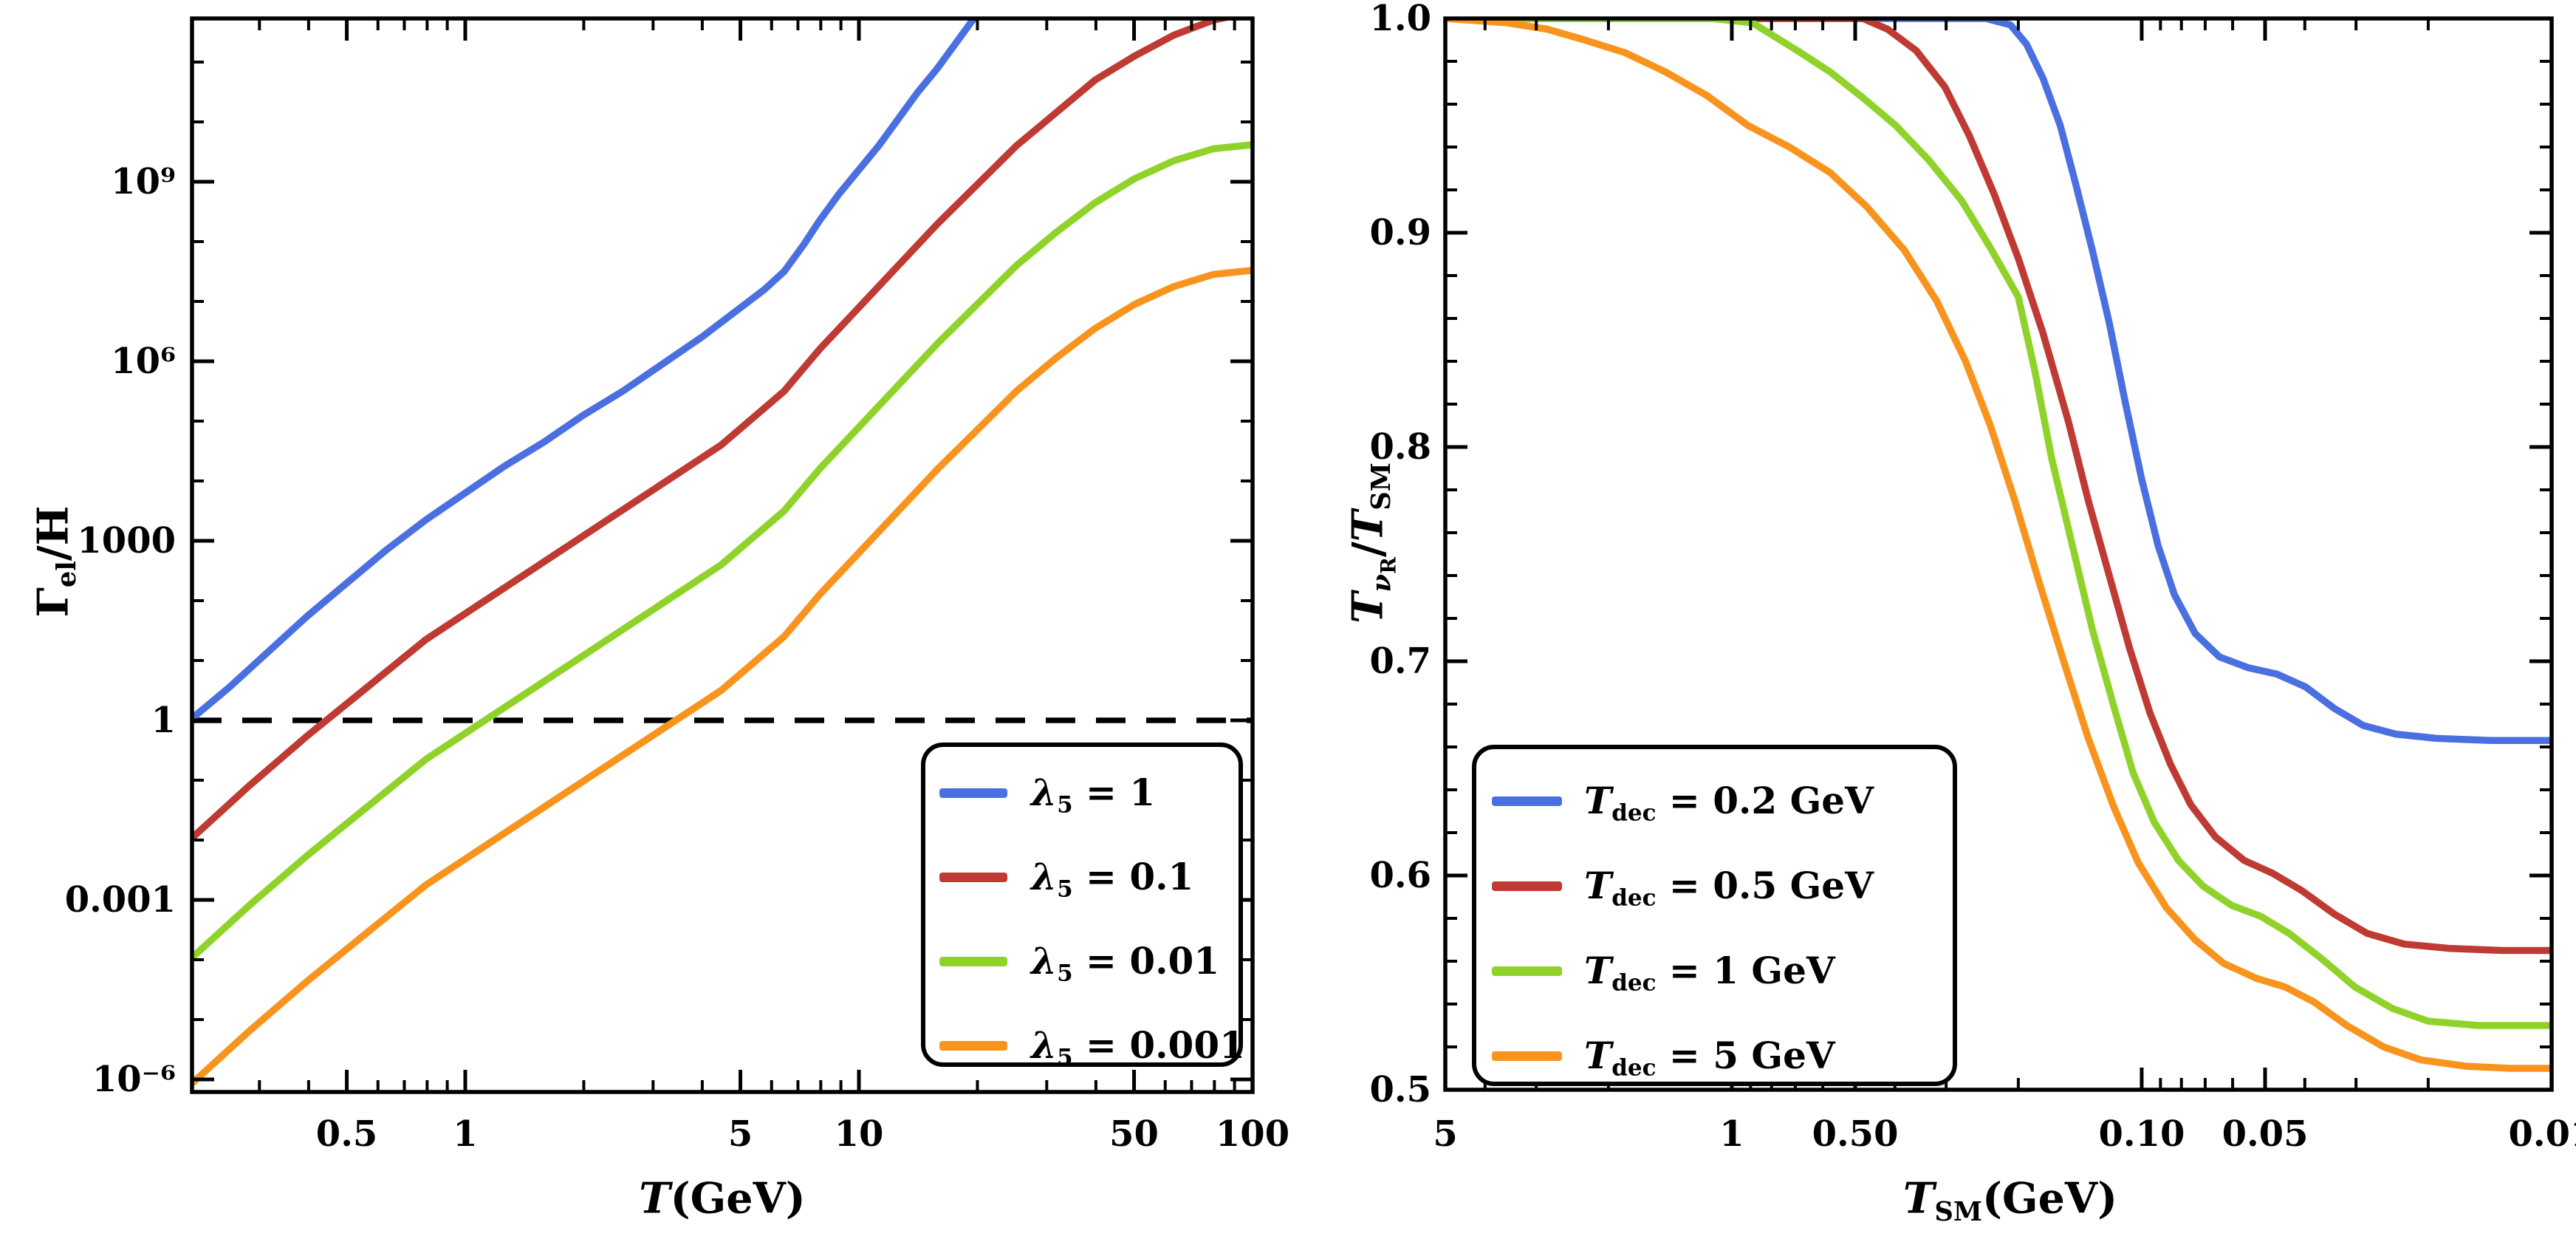 The width and height of the screenshot is (2576, 1239). What do you see at coordinates (2049, 1198) in the screenshot?
I see `right-x-axis-title-rest: (GeV)` at bounding box center [2049, 1198].